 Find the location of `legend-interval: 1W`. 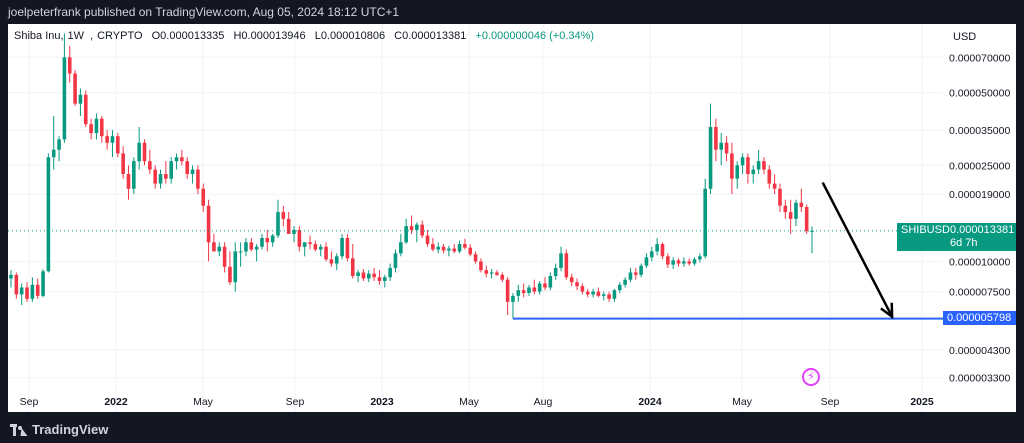

legend-interval: 1W is located at coordinates (76, 36).